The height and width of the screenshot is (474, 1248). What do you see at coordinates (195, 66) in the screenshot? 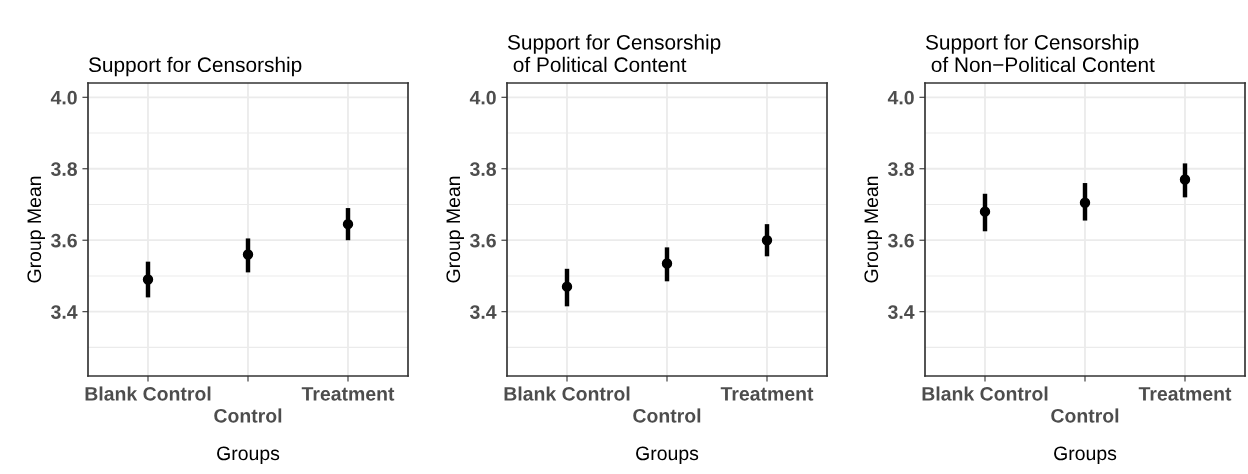
I see `chart-title: Support for Censorship` at bounding box center [195, 66].